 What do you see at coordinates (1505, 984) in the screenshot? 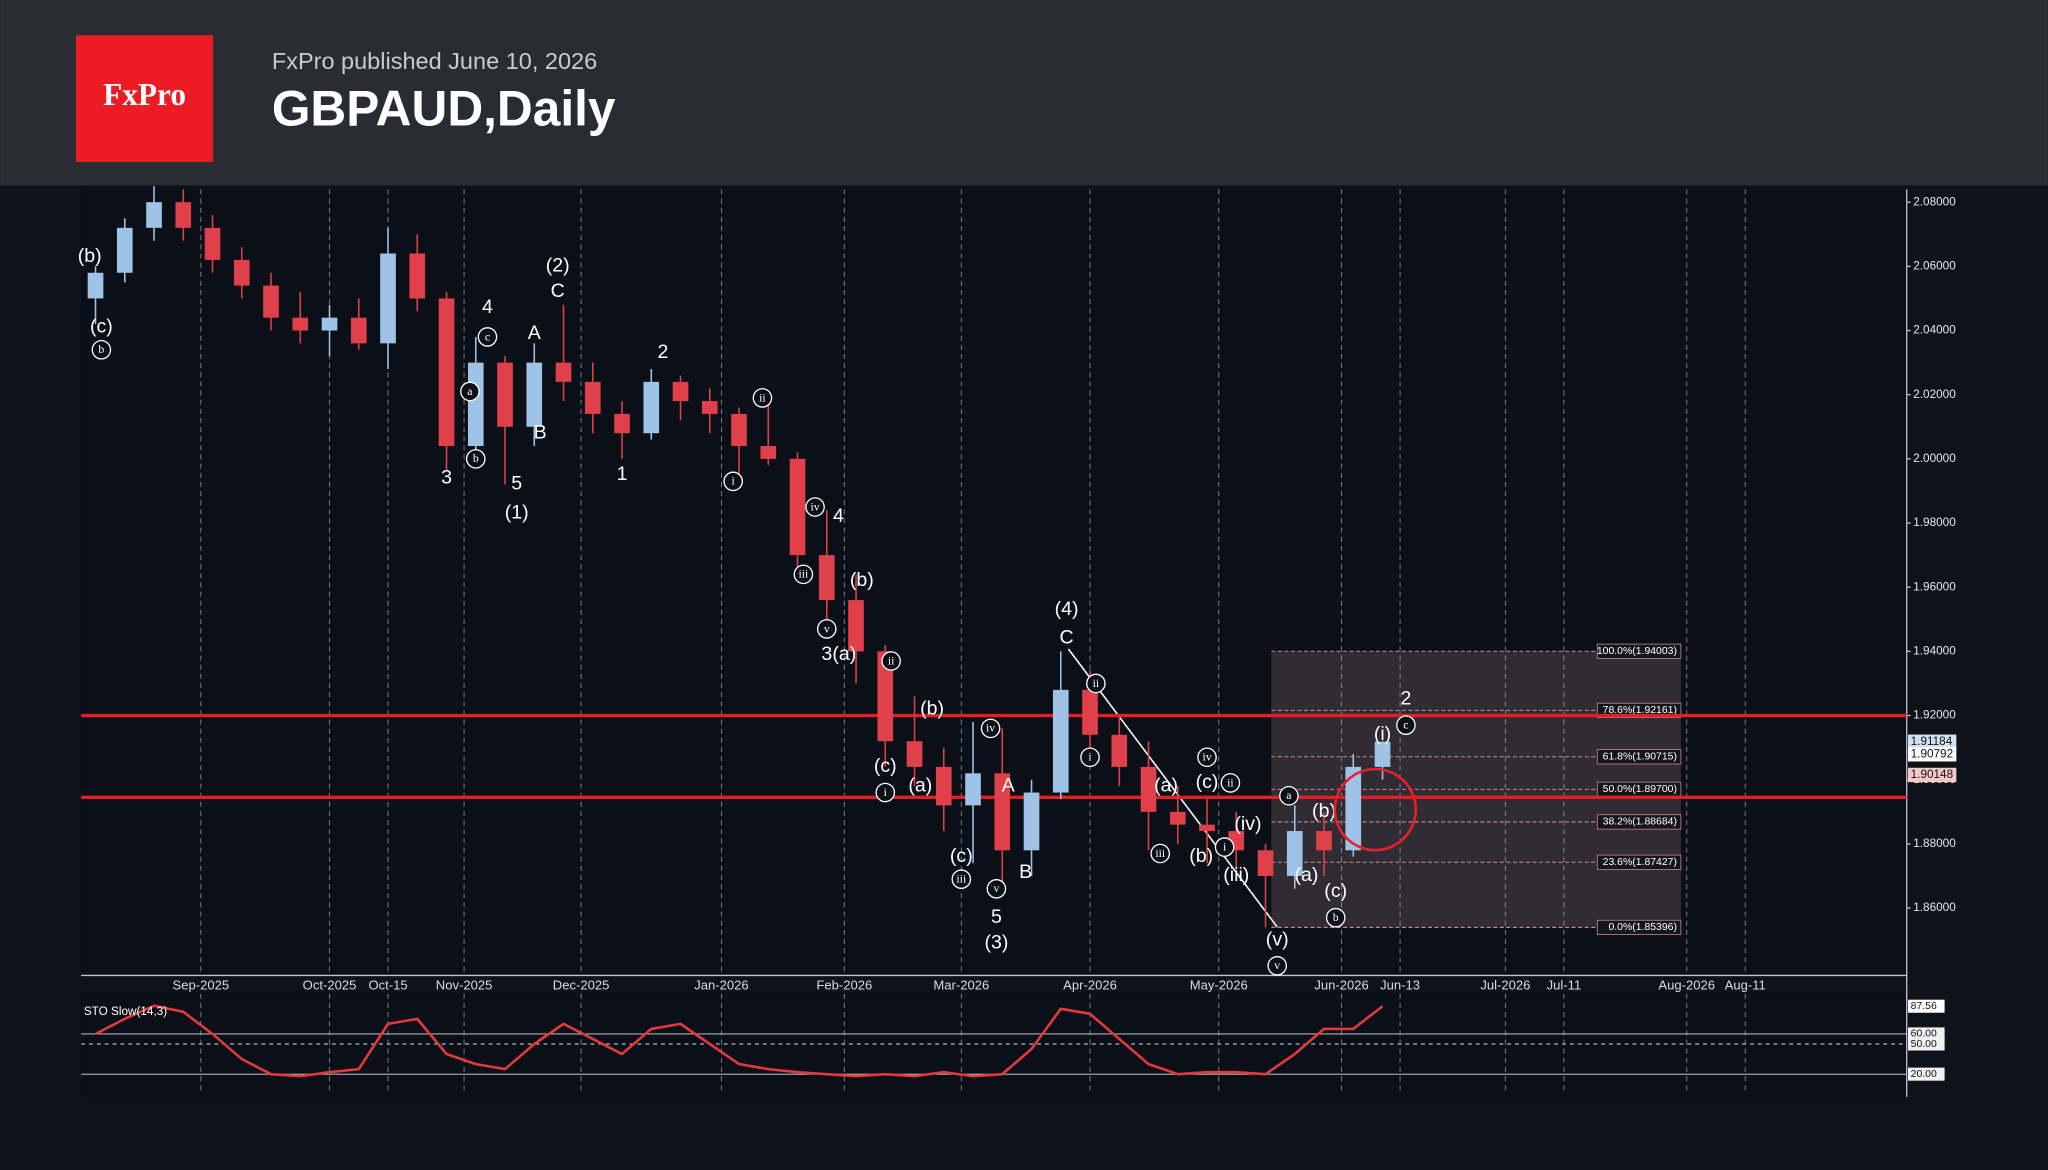
I see `x-tick-label: Jul-2026` at bounding box center [1505, 984].